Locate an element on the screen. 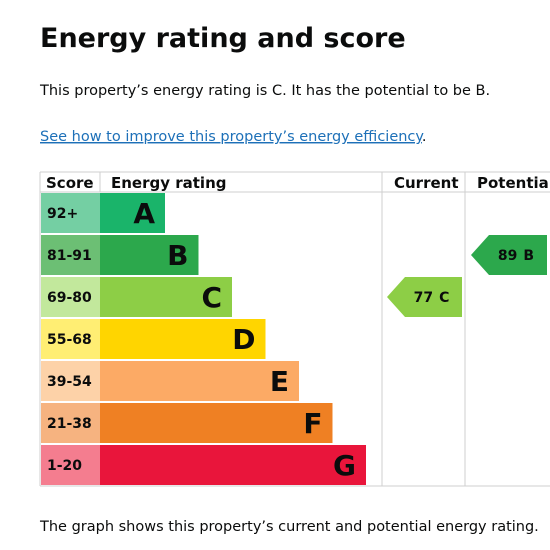 This screenshot has width=550, height=550. rating-letter: D is located at coordinates (243, 339).